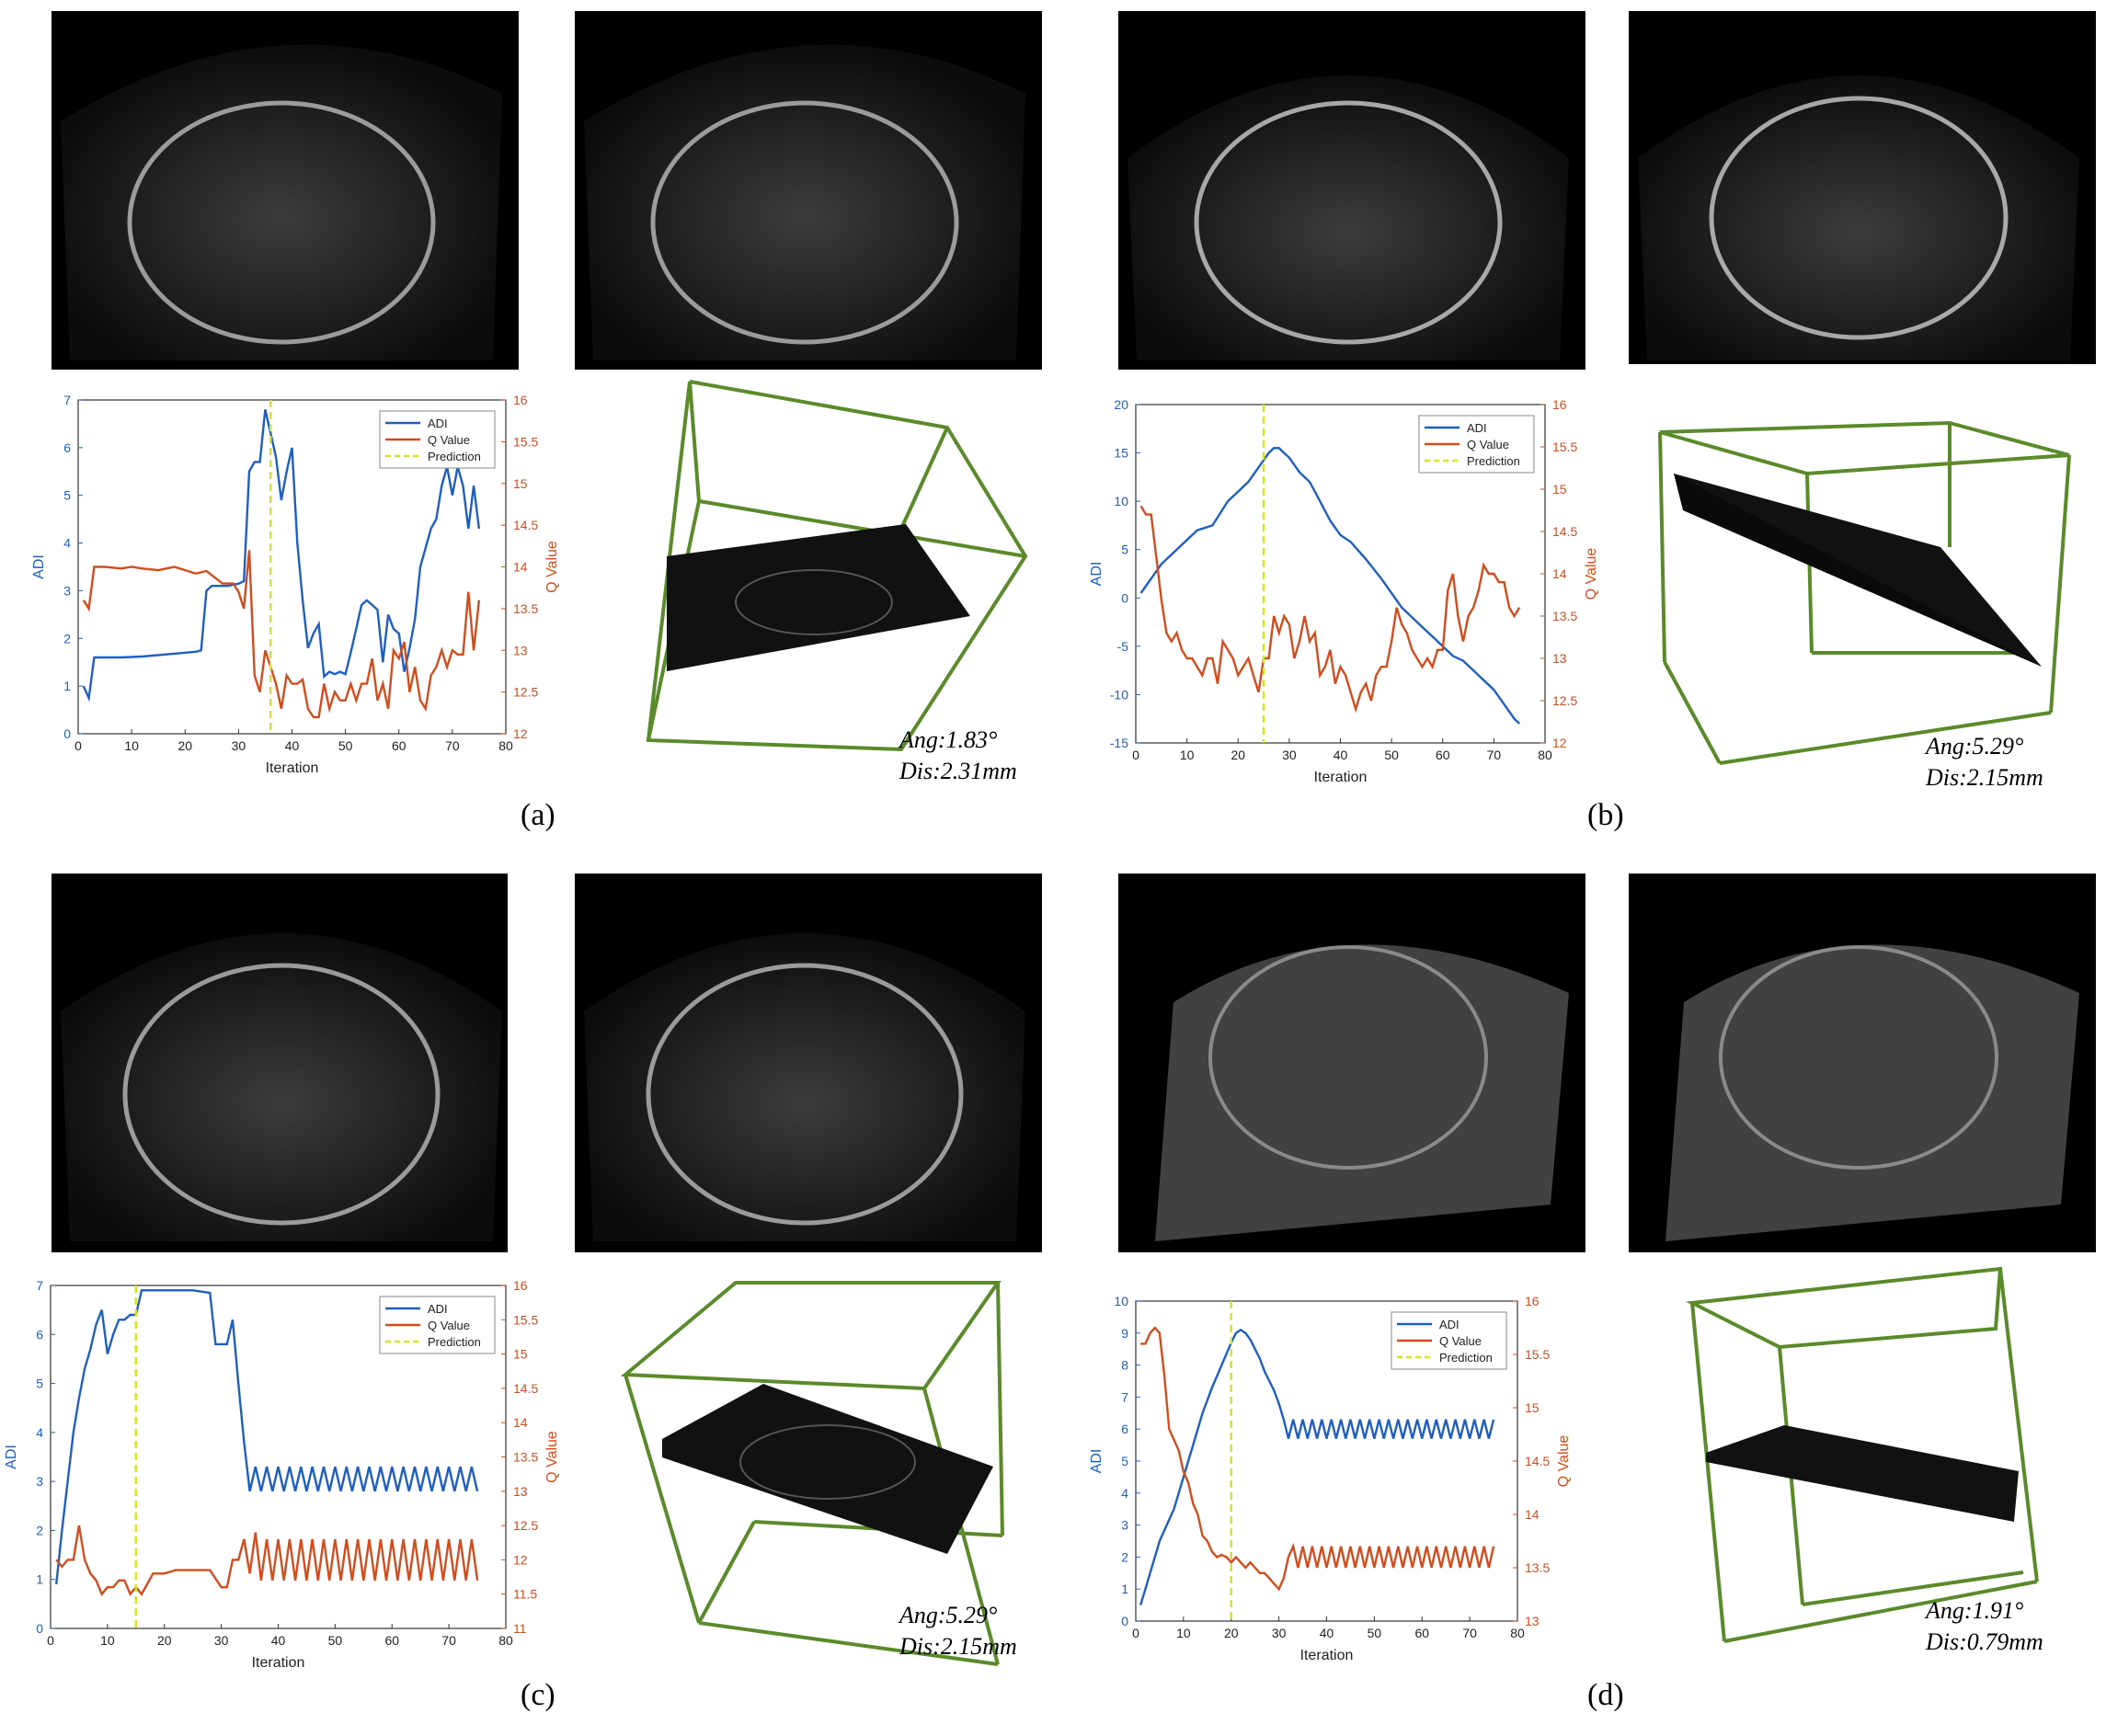 The image size is (2106, 1736). I want to click on y-left-tick-label: -5, so click(1123, 646).